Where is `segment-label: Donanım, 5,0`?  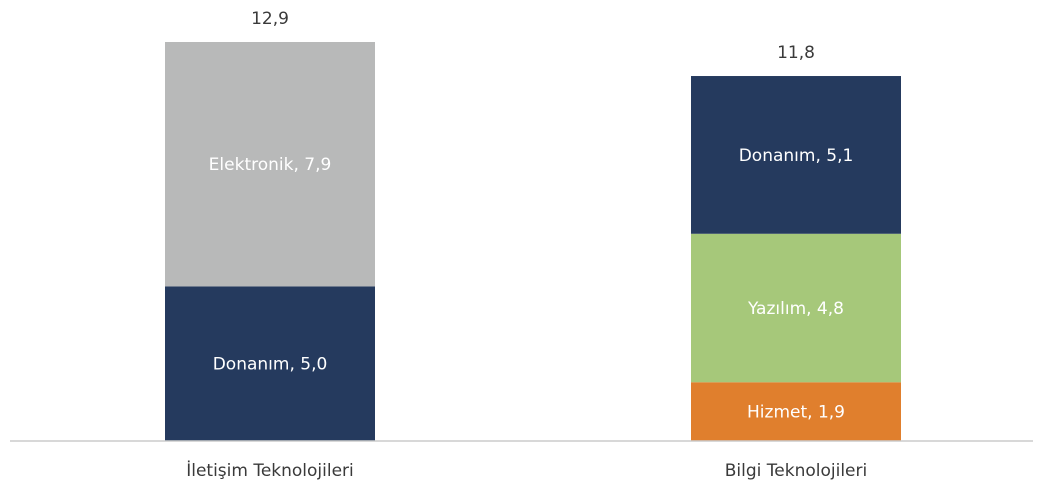
segment-label: Donanım, 5,0 is located at coordinates (270, 365).